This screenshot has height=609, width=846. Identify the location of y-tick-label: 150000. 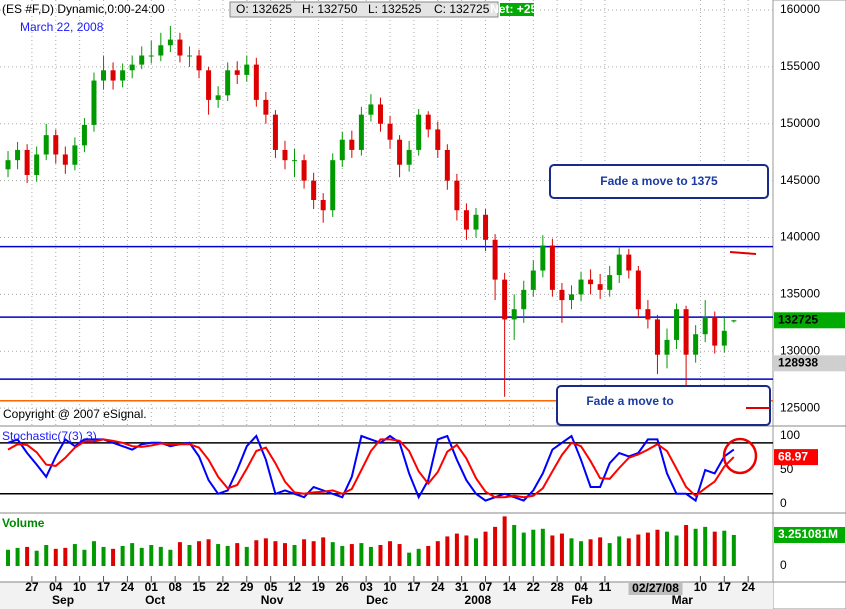
(800, 123).